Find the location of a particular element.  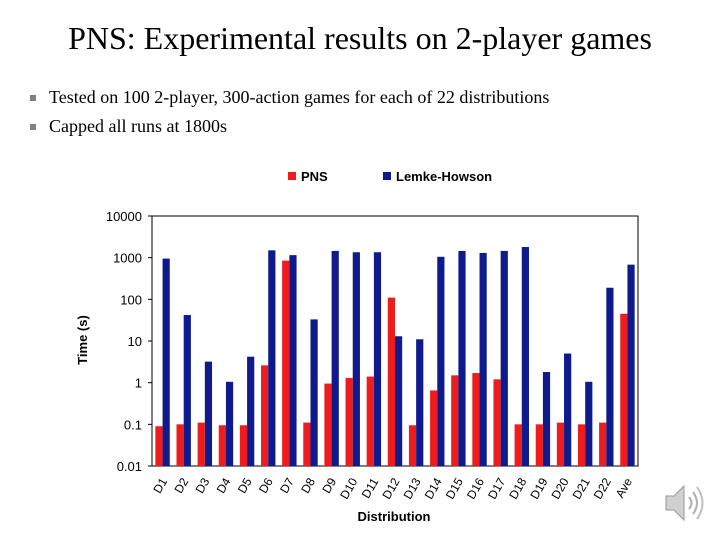

y-axis-label: Time (s) is located at coordinates (82, 340).